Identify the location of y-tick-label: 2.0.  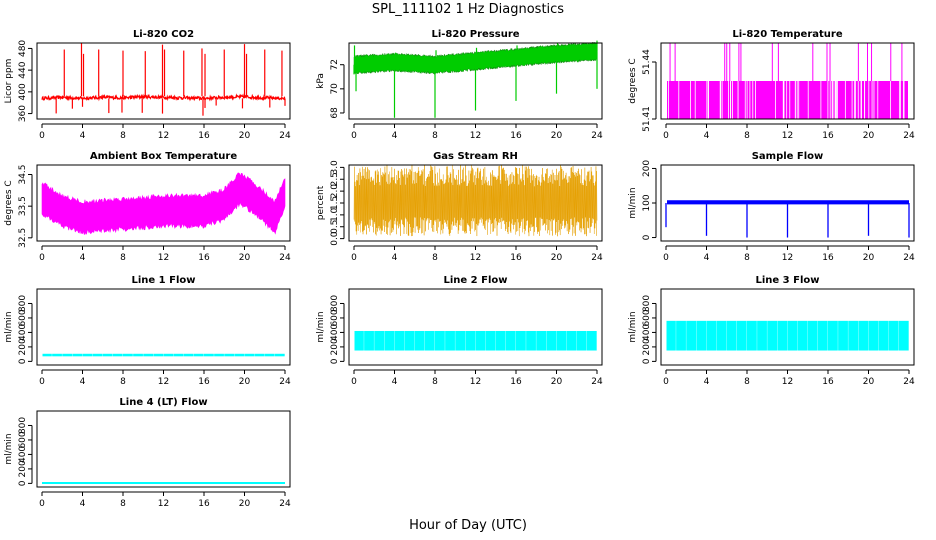
(335, 191).